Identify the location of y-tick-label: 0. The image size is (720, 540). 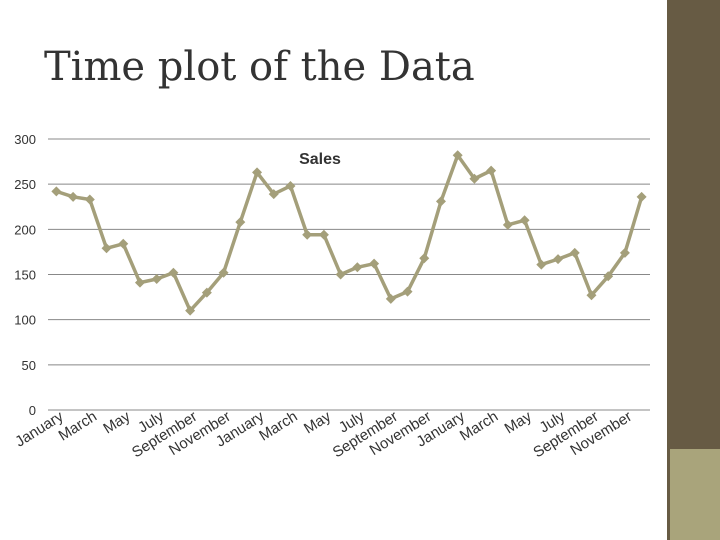
(32, 410).